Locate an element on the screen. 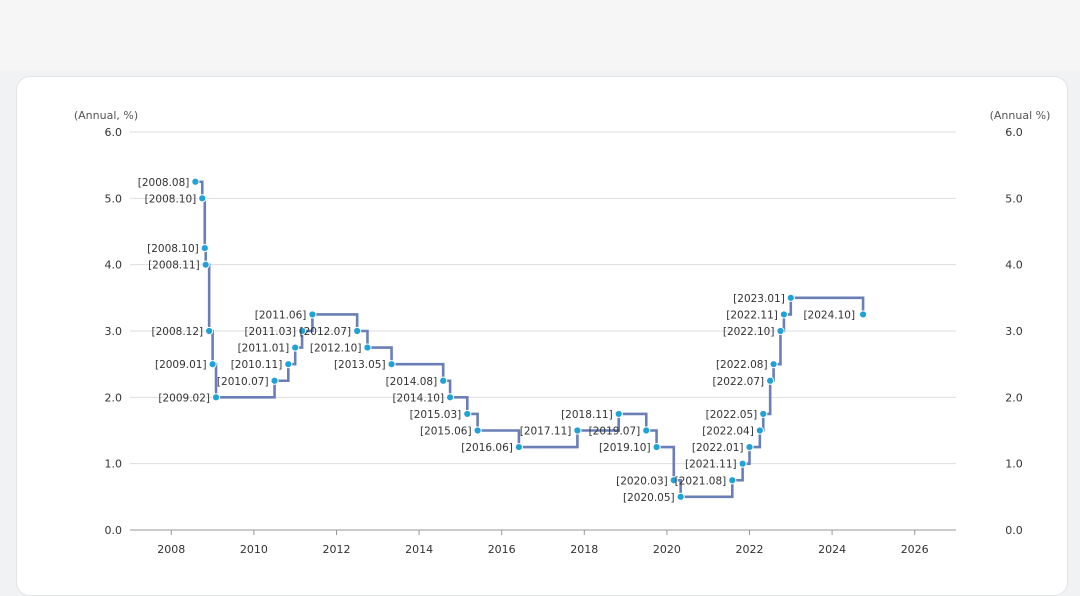 The height and width of the screenshot is (596, 1080). y-axis-right-unit: (Annual %) is located at coordinates (1020, 115).